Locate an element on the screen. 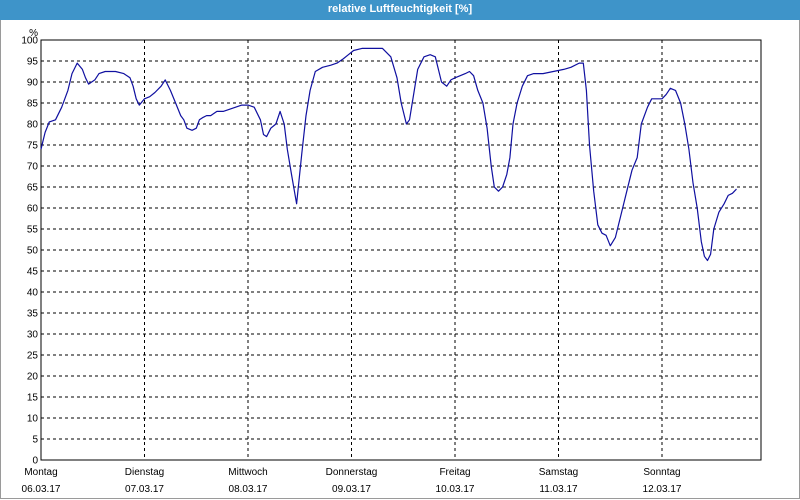 The width and height of the screenshot is (800, 500). y-tick-label: 40 is located at coordinates (33, 293).